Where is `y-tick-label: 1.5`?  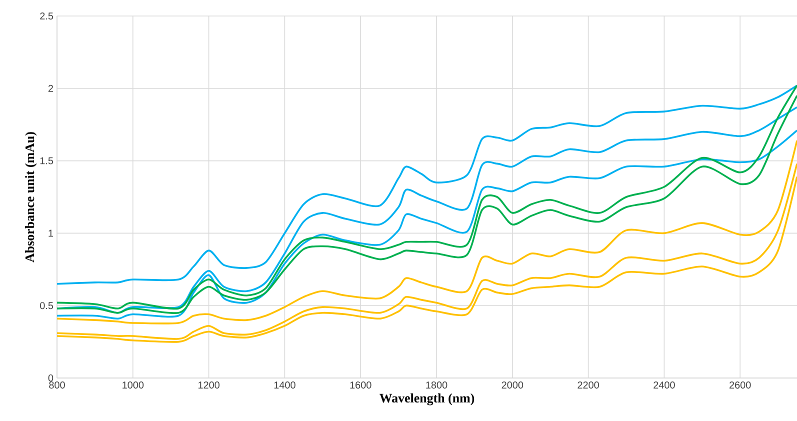
y-tick-label: 1.5 is located at coordinates (47, 160).